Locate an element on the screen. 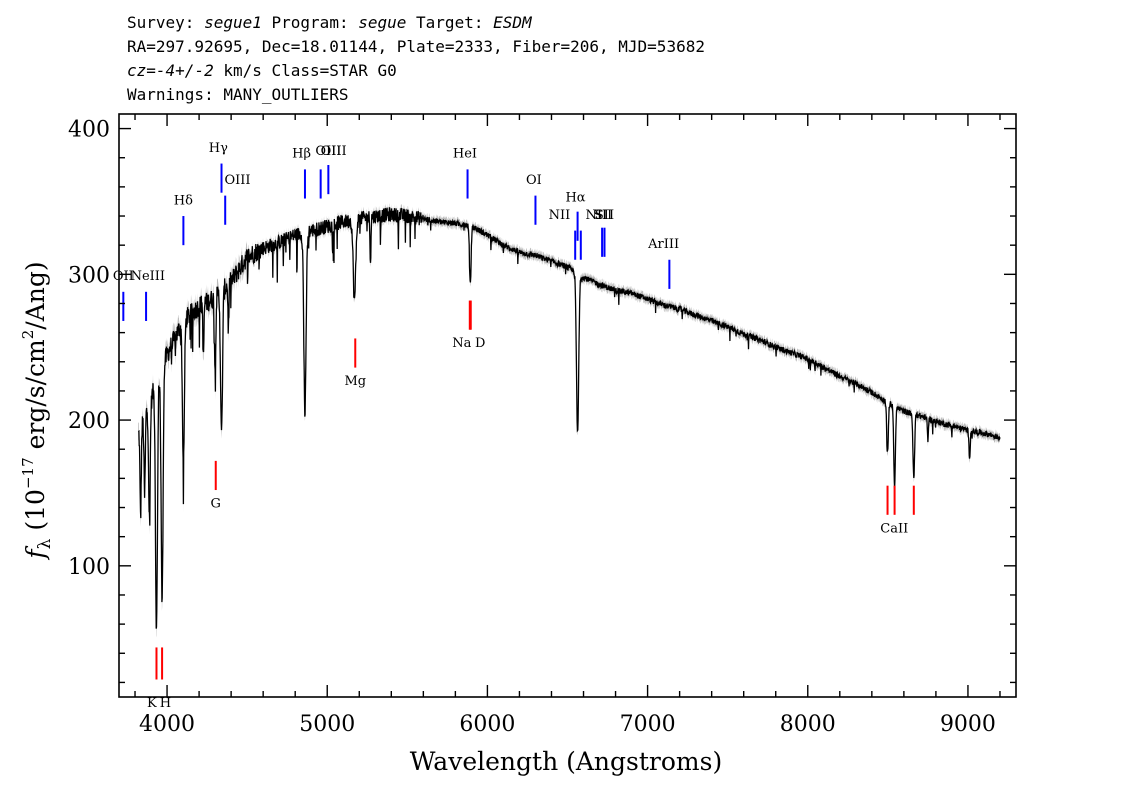 The width and height of the screenshot is (1134, 810). y-axis-title-exp1: −17 is located at coordinates (28, 473).